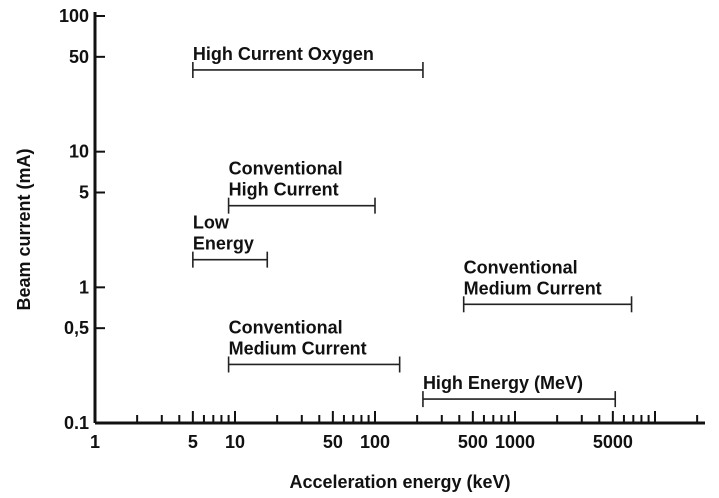  I want to click on y-axis: 100 50 10 5 1 0,5 0.1, so click(82, 219).